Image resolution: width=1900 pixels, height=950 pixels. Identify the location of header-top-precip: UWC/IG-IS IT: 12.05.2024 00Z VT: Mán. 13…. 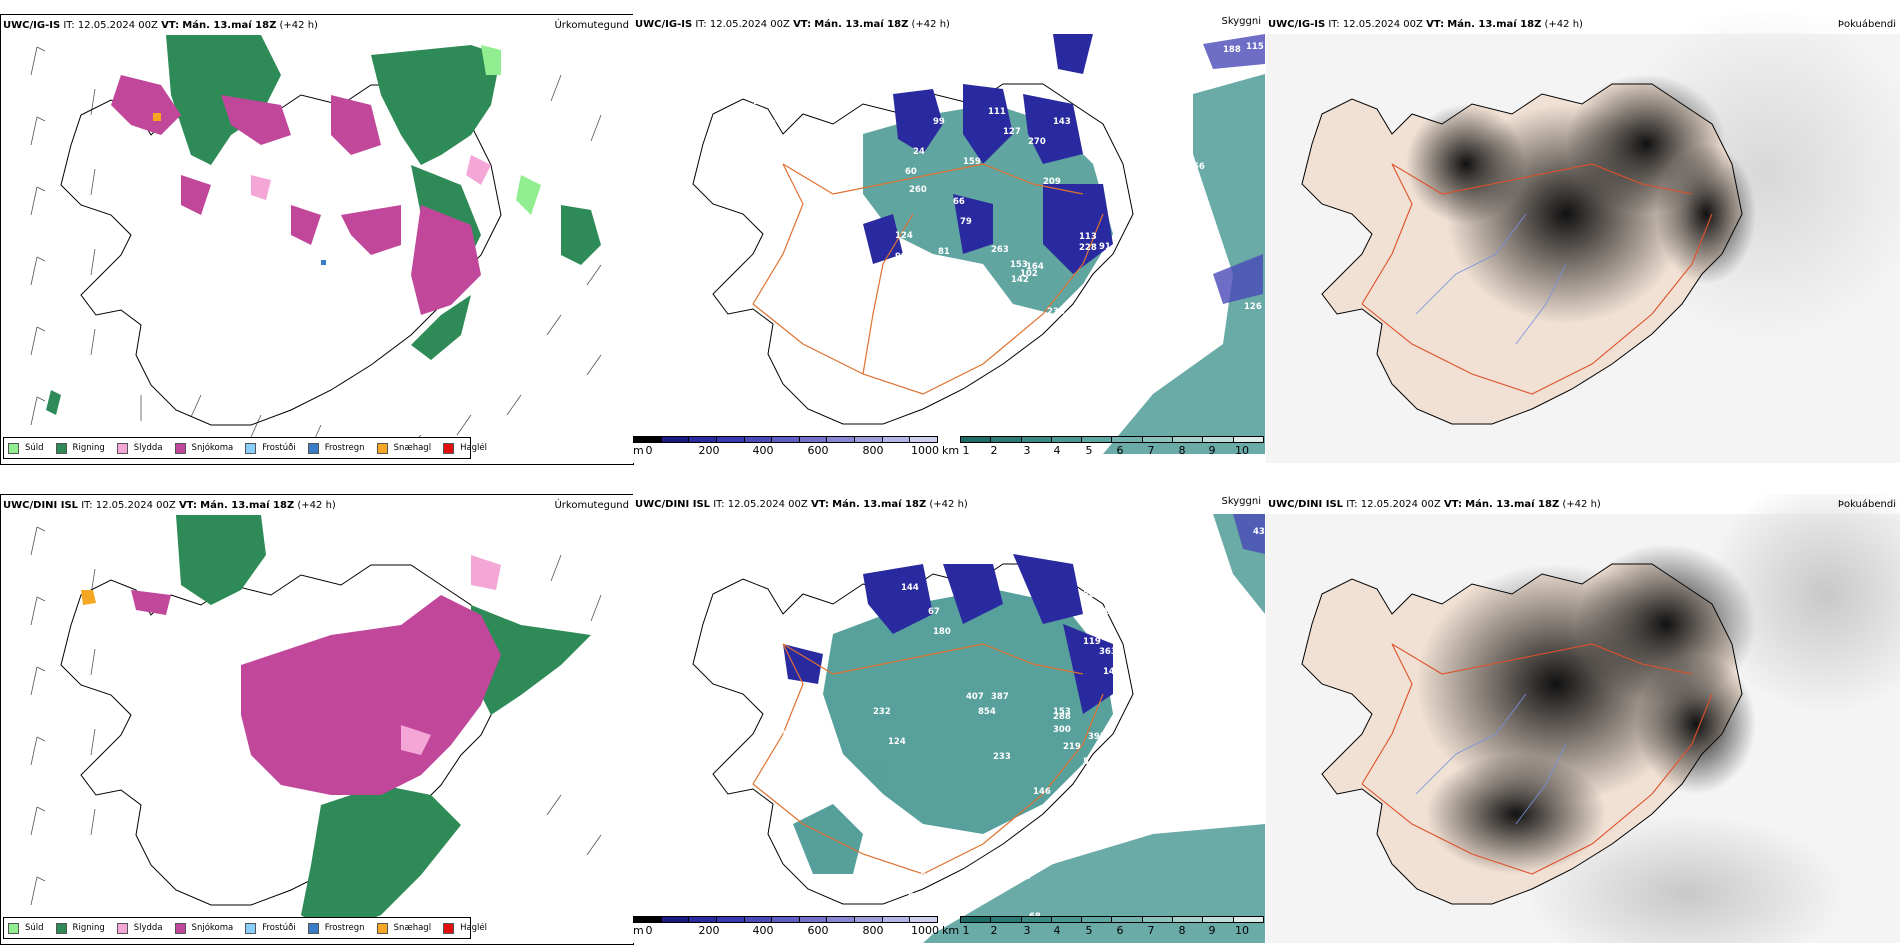
(160, 25).